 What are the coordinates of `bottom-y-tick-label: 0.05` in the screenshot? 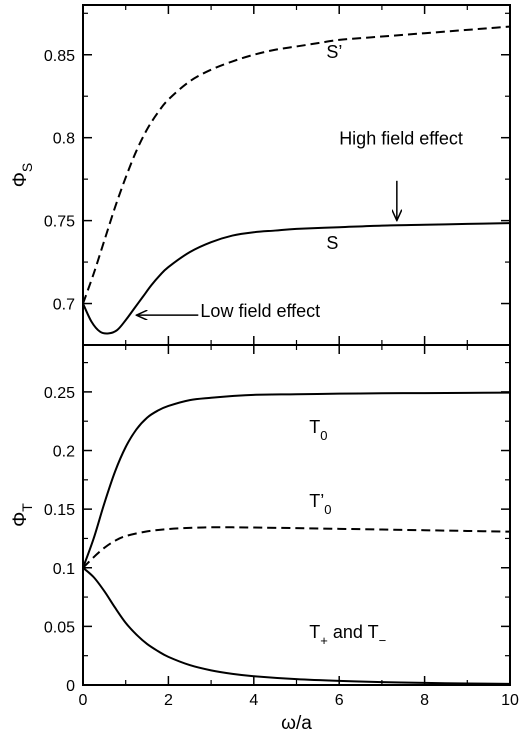 It's located at (59, 627).